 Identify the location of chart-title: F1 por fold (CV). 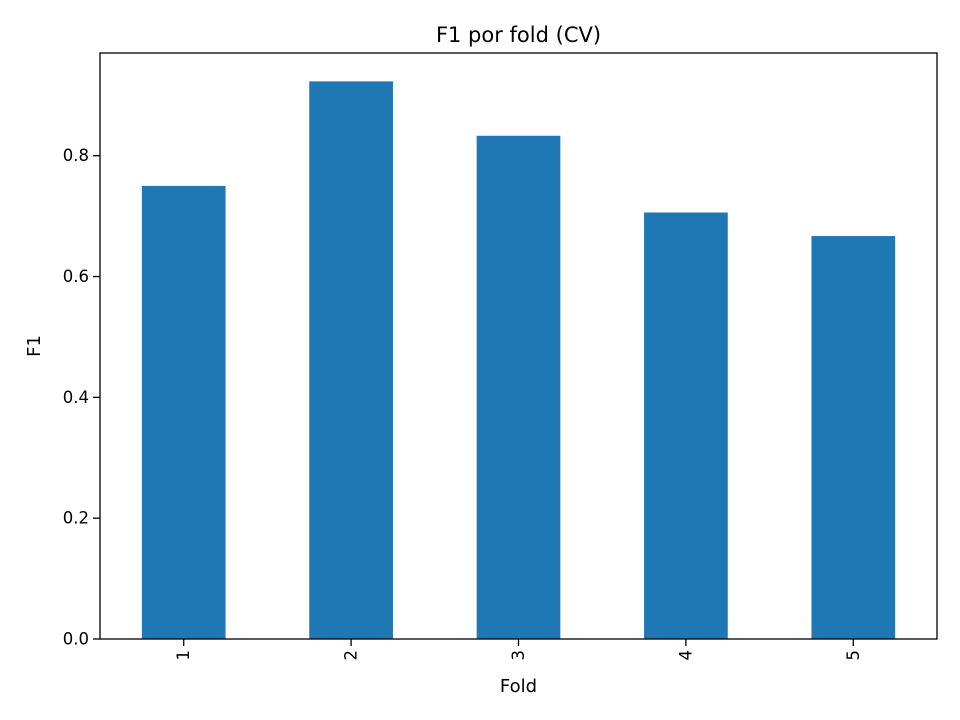
(518, 35).